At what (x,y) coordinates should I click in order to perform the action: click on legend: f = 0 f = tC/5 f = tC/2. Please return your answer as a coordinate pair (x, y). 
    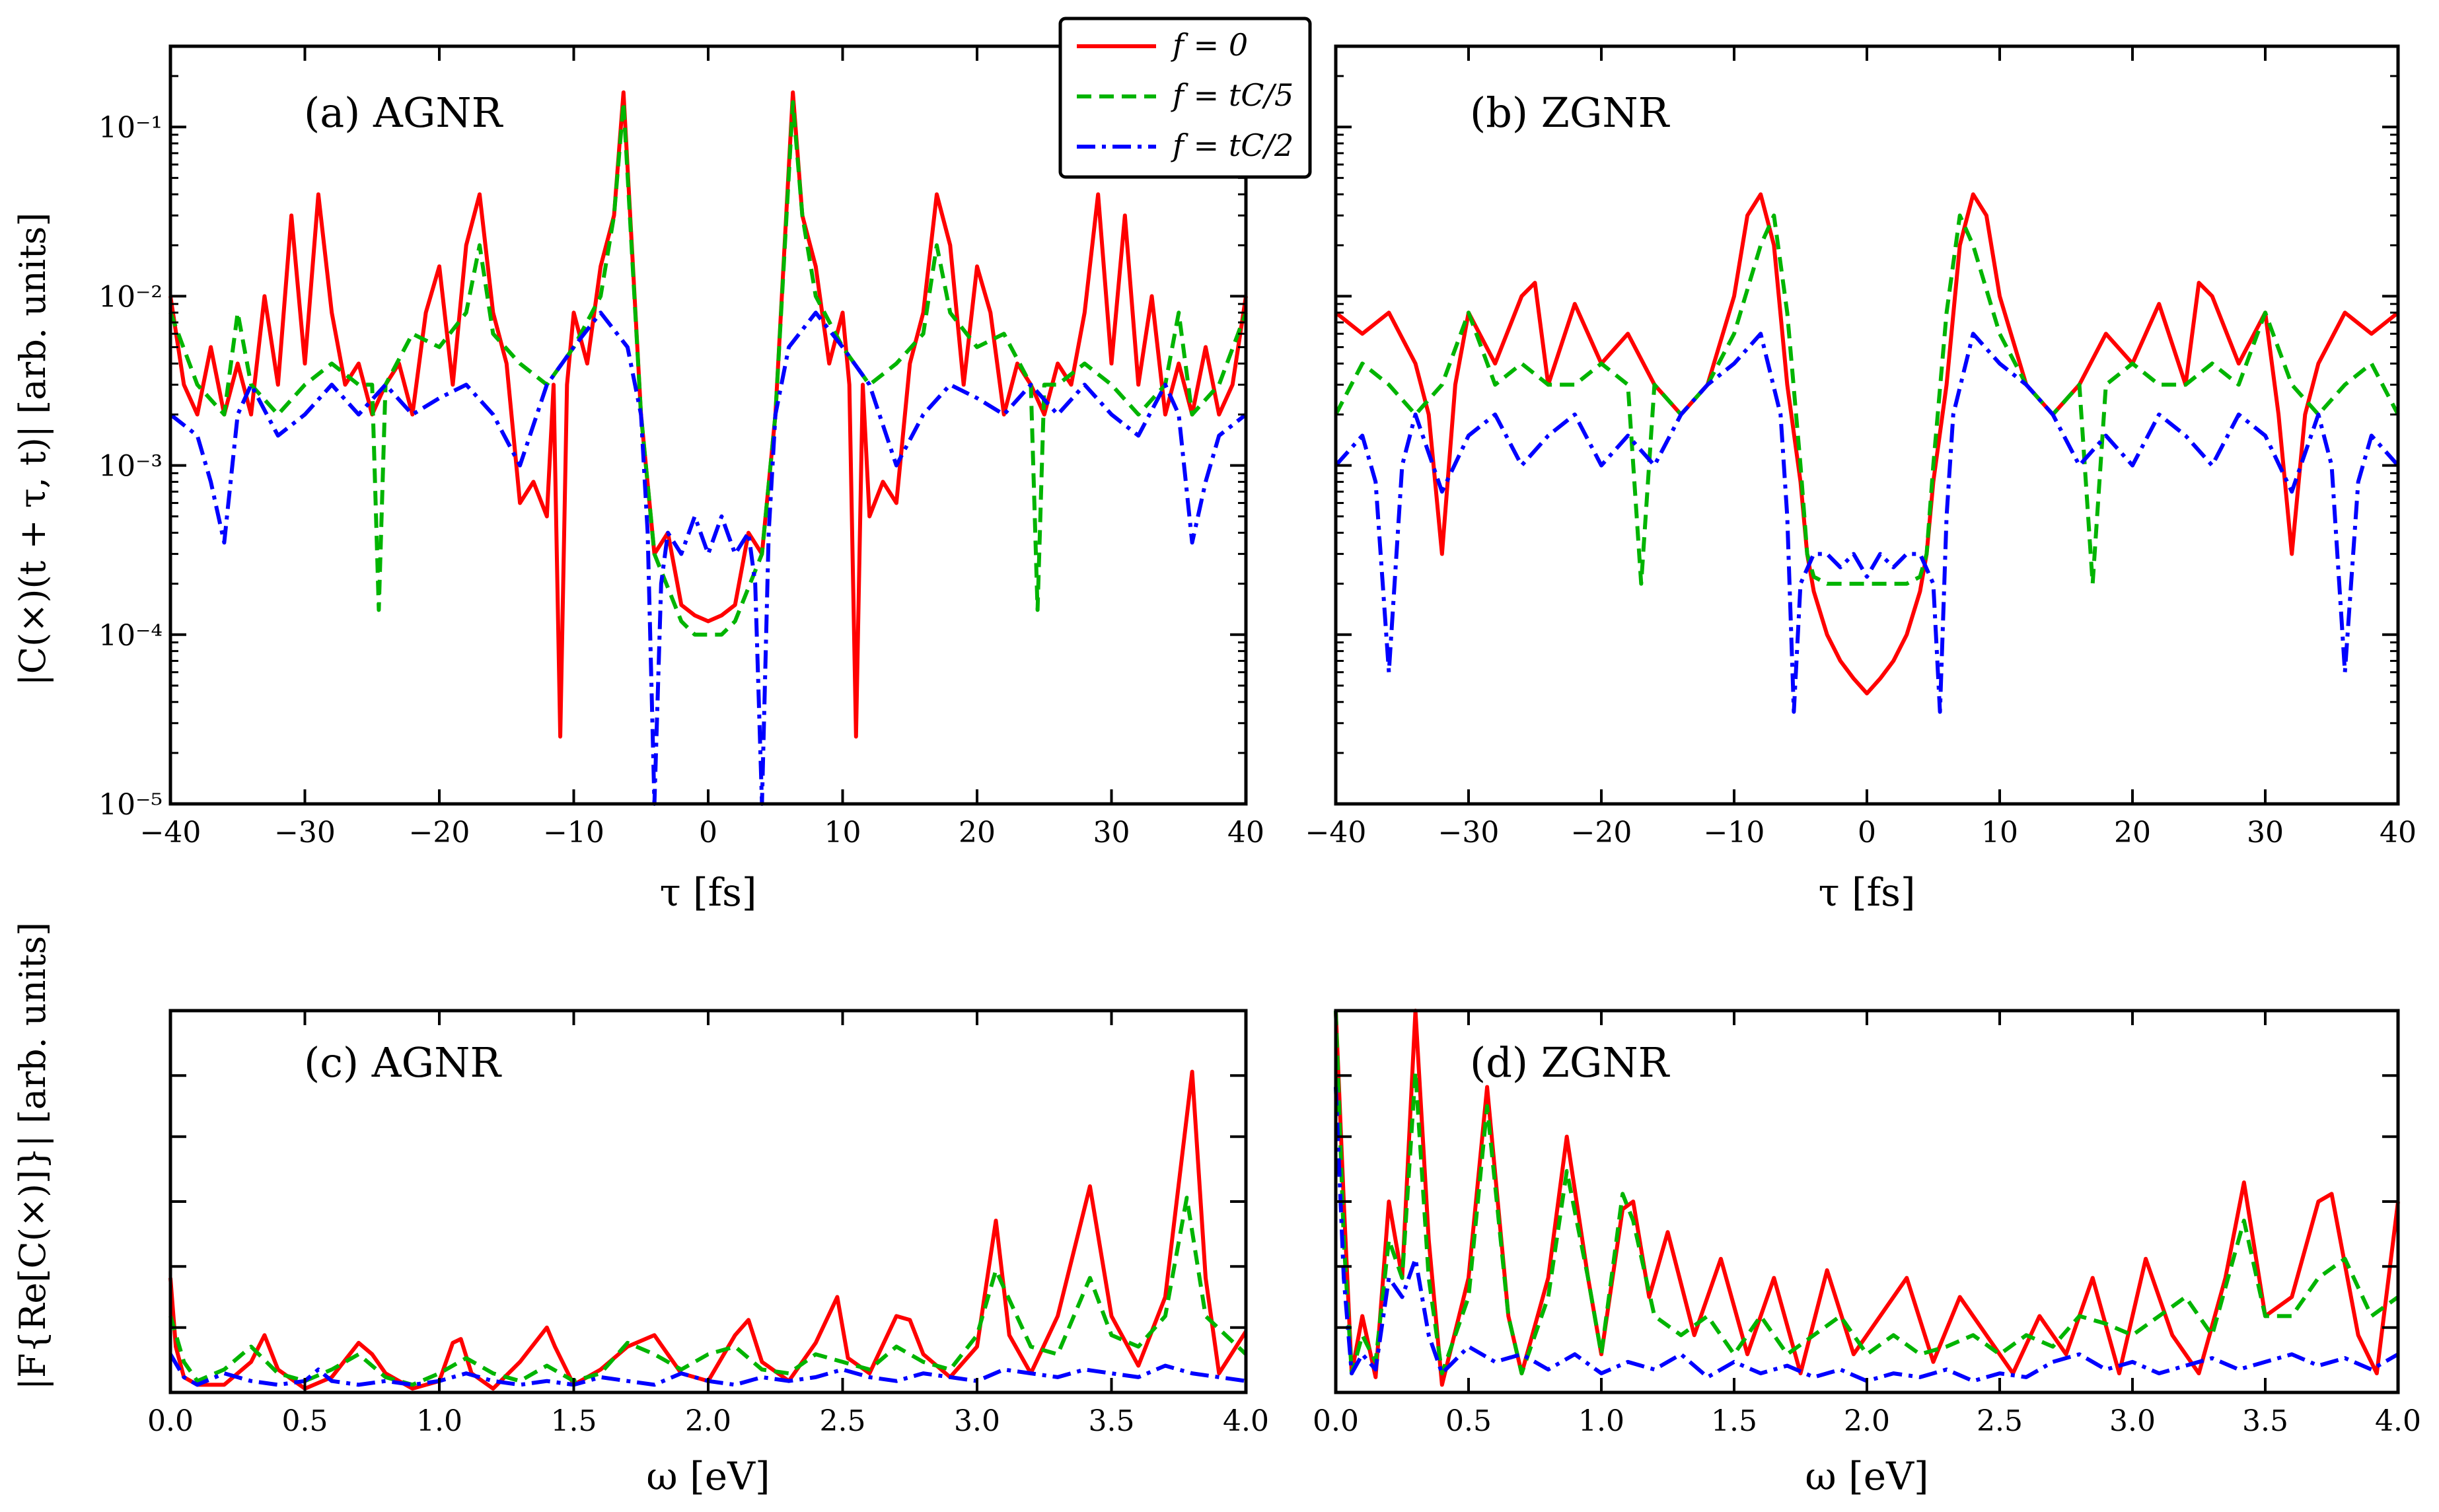
    Looking at the image, I should click on (1185, 98).